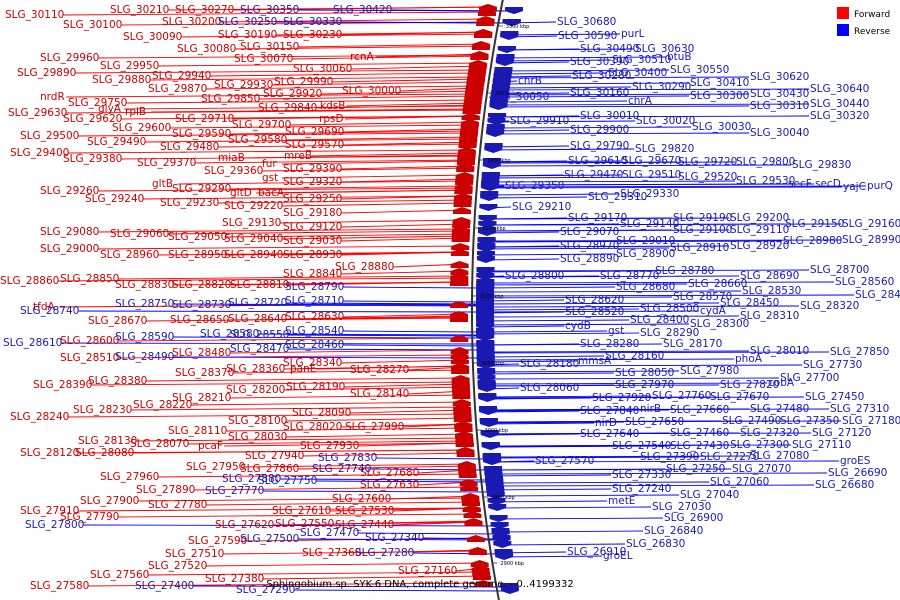  Describe the element at coordinates (684, 271) in the screenshot. I see `reverse-gene-label: SLG_28780` at that location.